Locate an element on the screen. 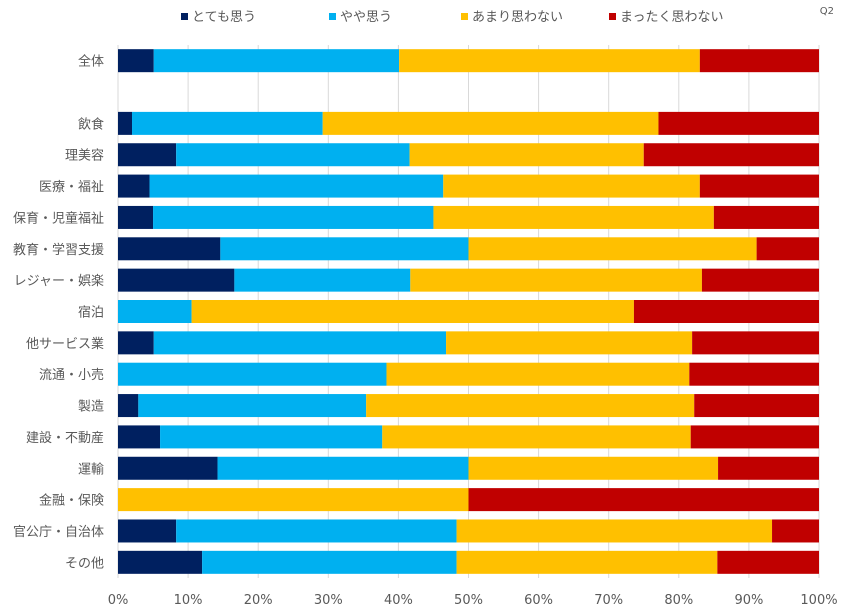 Image resolution: width=850 pixels, height=615 pixels. category-label: 運輸 is located at coordinates (91, 469).